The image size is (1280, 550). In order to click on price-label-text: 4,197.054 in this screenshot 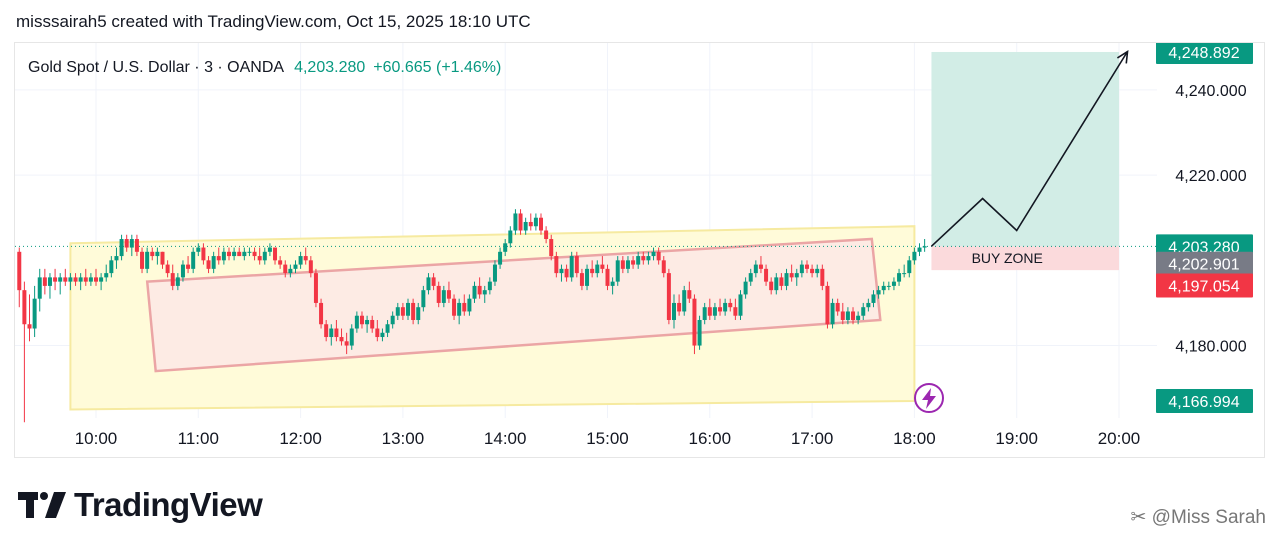, I will do `click(1203, 286)`.